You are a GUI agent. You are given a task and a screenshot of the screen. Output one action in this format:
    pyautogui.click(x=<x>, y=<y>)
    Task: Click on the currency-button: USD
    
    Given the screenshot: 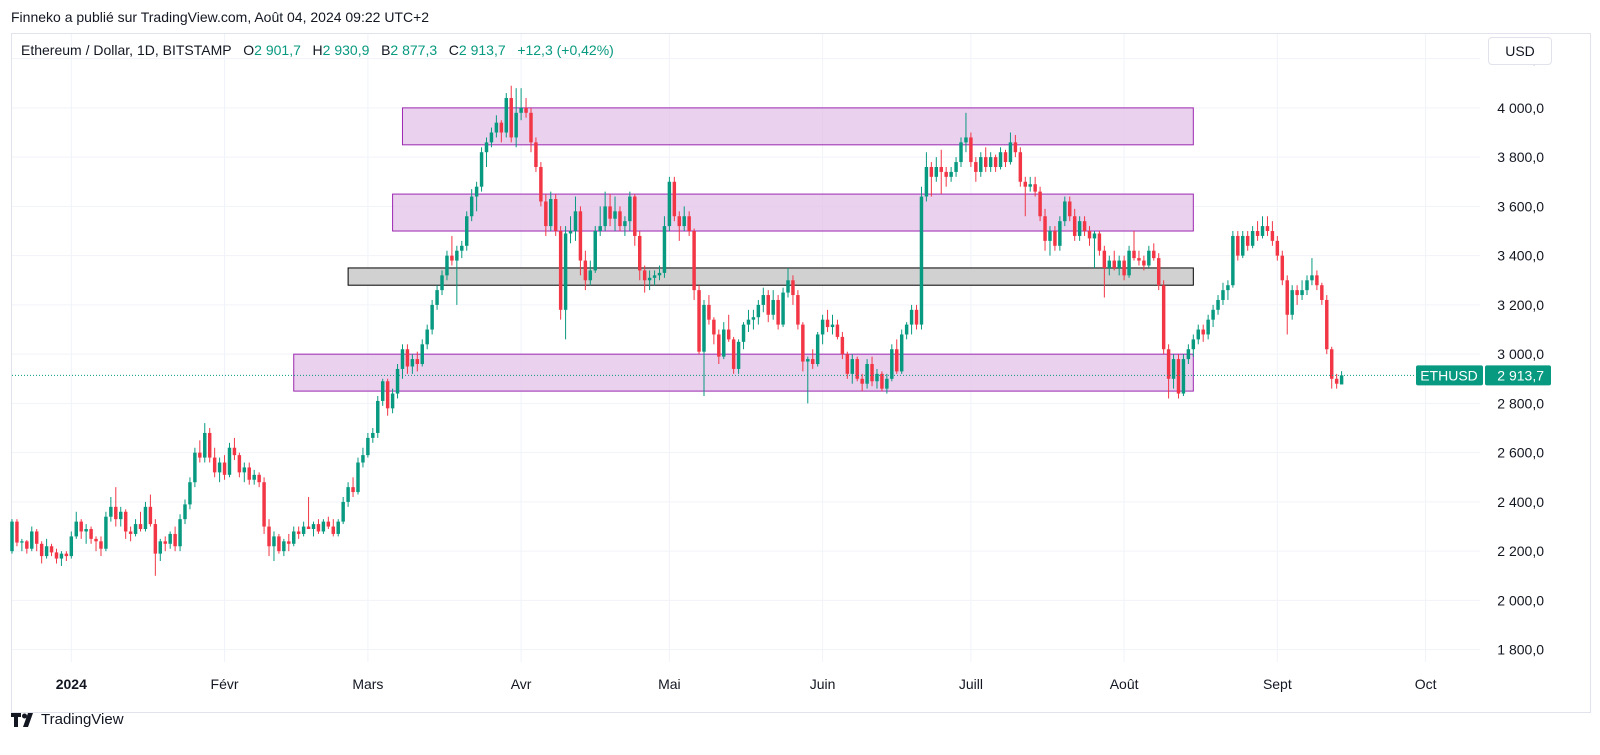 What is the action you would take?
    pyautogui.click(x=1520, y=51)
    